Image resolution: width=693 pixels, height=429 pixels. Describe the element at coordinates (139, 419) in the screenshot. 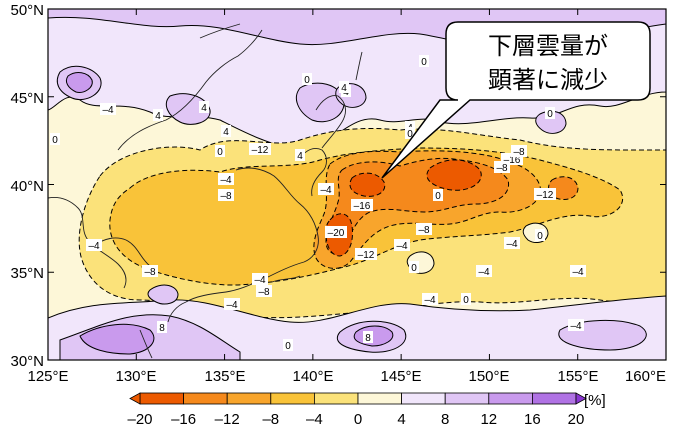

I see `colorbar-tick-label: –20` at that location.